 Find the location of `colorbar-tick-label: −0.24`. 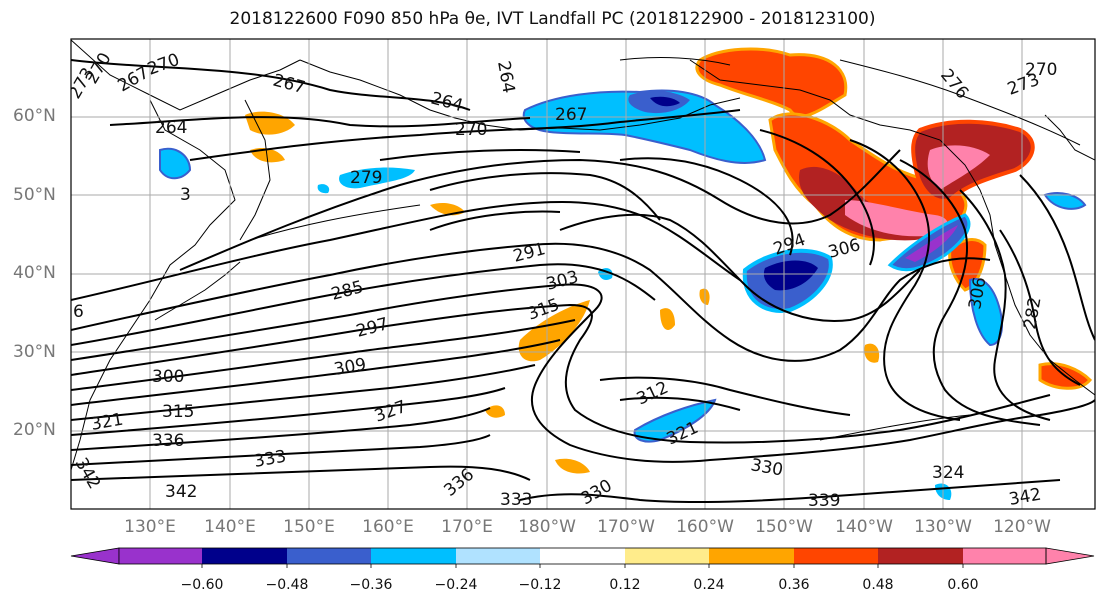

colorbar-tick-label: −0.24 is located at coordinates (456, 585).